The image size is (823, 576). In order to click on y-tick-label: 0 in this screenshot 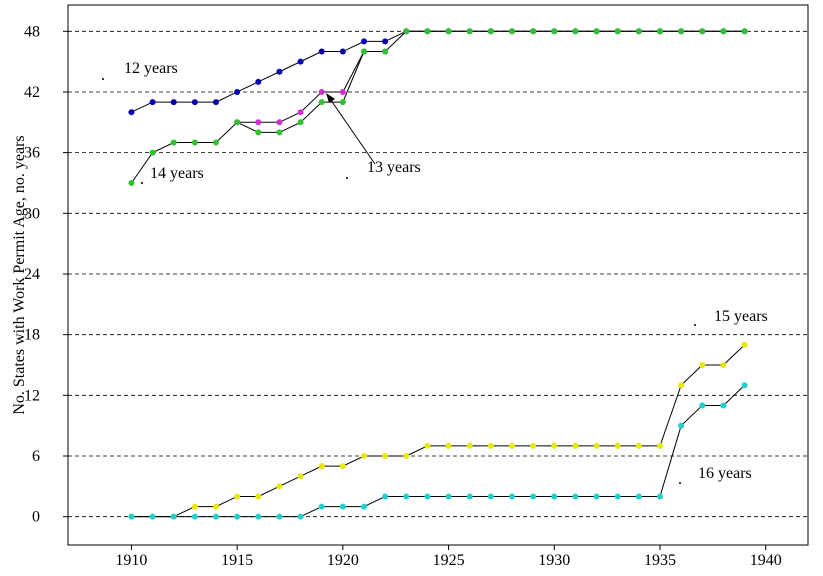, I will do `click(36, 517)`.